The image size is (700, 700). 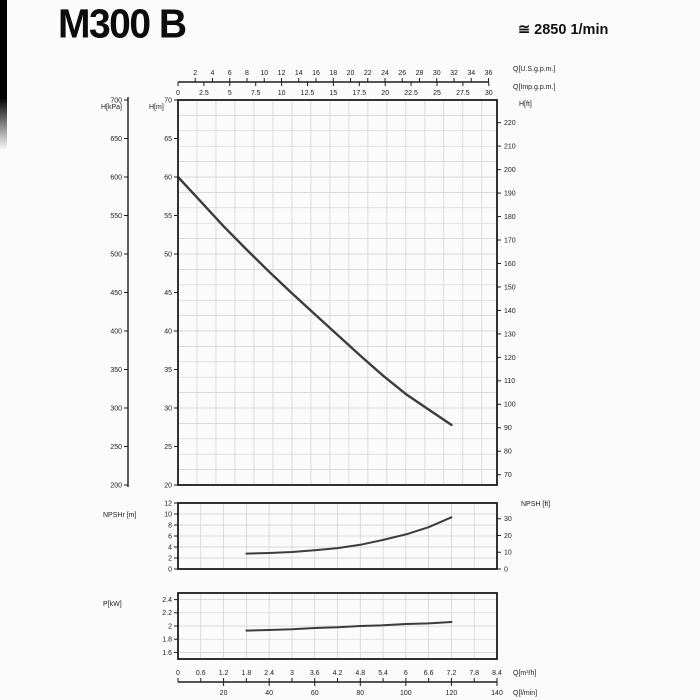 What do you see at coordinates (510, 334) in the screenshot?
I see `svg-text: 130` at bounding box center [510, 334].